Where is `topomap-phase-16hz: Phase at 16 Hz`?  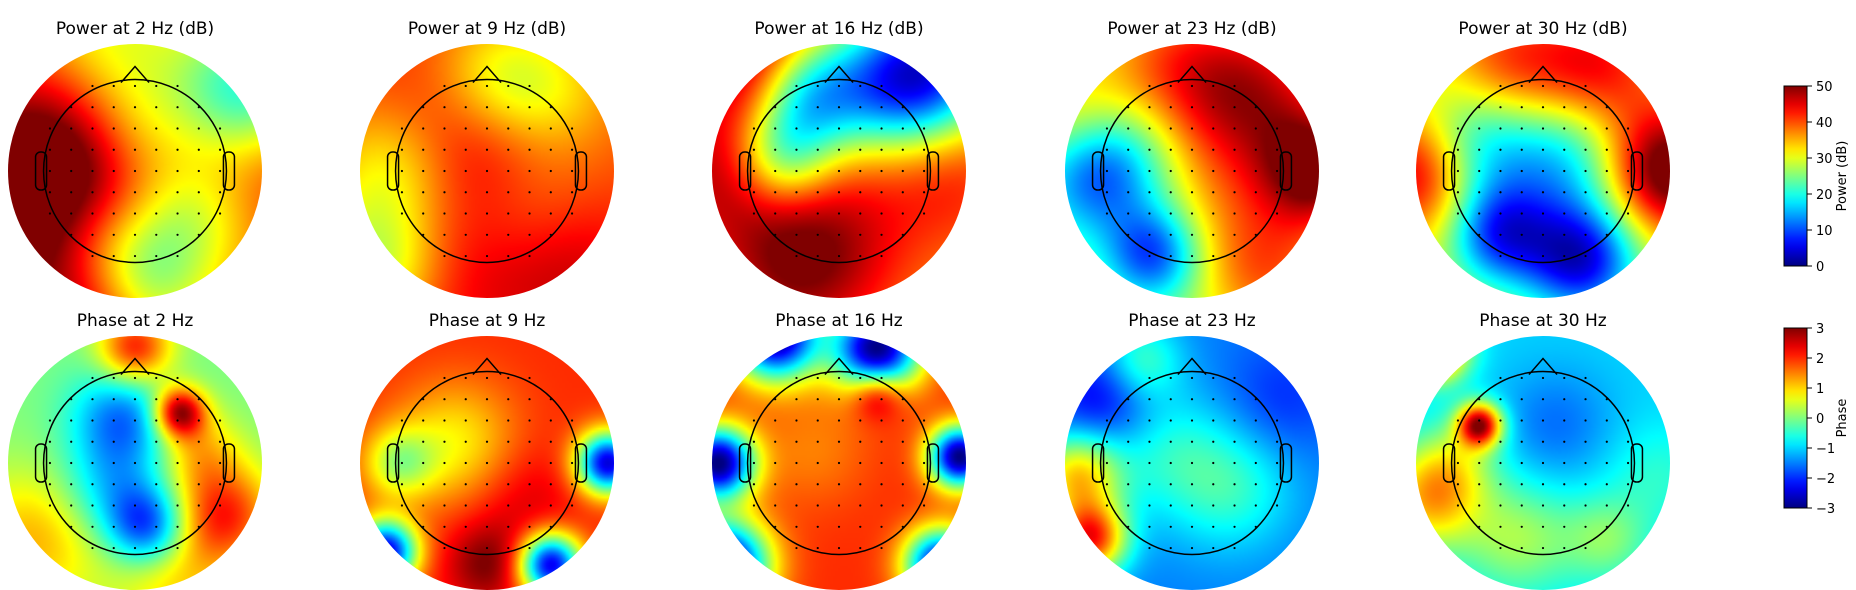 topomap-phase-16hz: Phase at 16 Hz is located at coordinates (839, 450).